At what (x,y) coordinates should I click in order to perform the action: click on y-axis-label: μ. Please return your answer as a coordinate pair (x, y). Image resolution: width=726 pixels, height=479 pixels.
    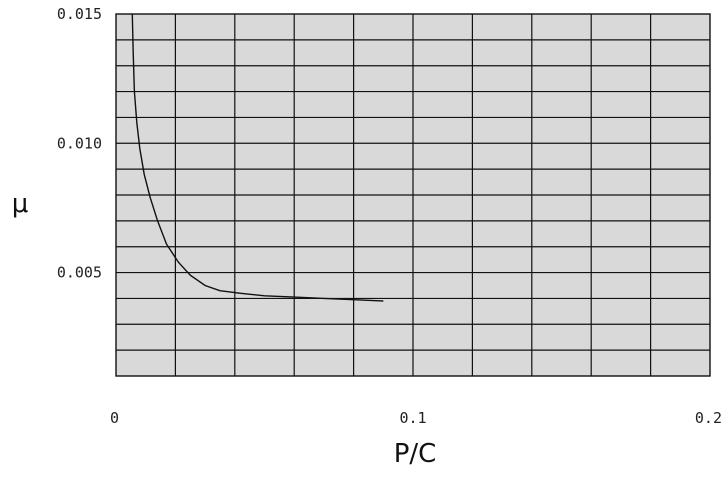
    Looking at the image, I should click on (20, 204).